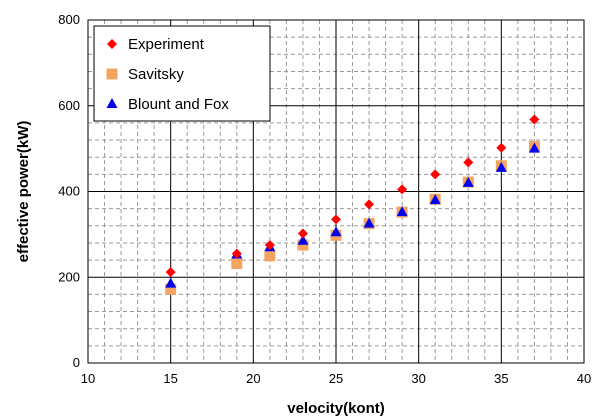 The width and height of the screenshot is (603, 420). I want to click on legend-marker-square, so click(112, 74).